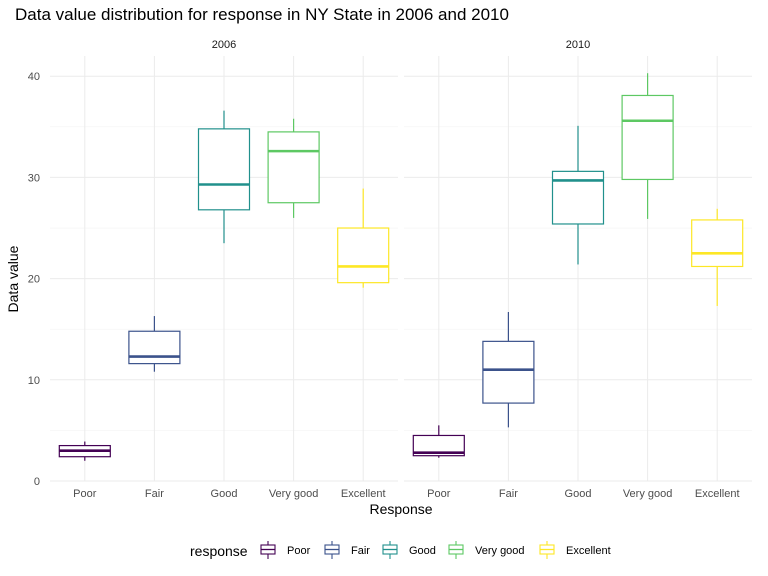 This screenshot has width=768, height=576. What do you see at coordinates (588, 551) in the screenshot?
I see `legend-label-excellent: Excellent` at bounding box center [588, 551].